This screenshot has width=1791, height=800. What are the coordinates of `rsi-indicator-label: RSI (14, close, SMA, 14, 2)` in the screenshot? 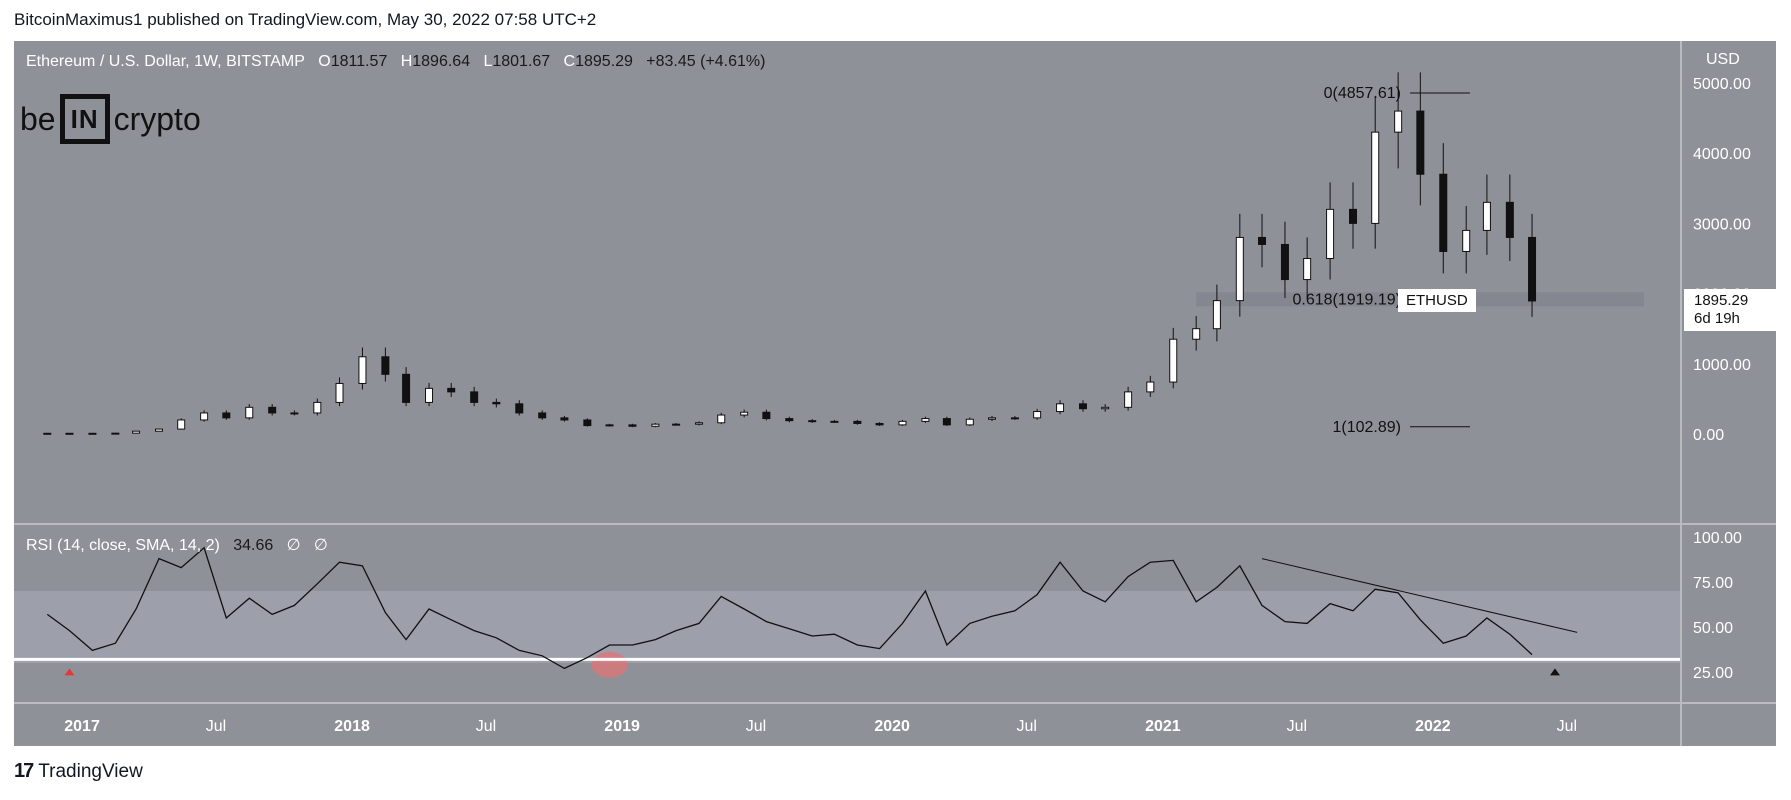 It's located at (123, 545).